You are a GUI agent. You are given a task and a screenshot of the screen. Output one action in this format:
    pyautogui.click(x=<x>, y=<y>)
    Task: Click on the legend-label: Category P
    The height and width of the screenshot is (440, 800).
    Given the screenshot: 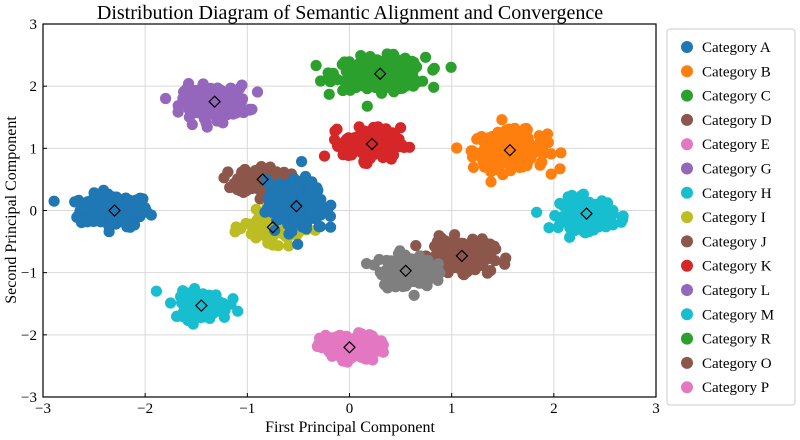 What is the action you would take?
    pyautogui.click(x=735, y=388)
    